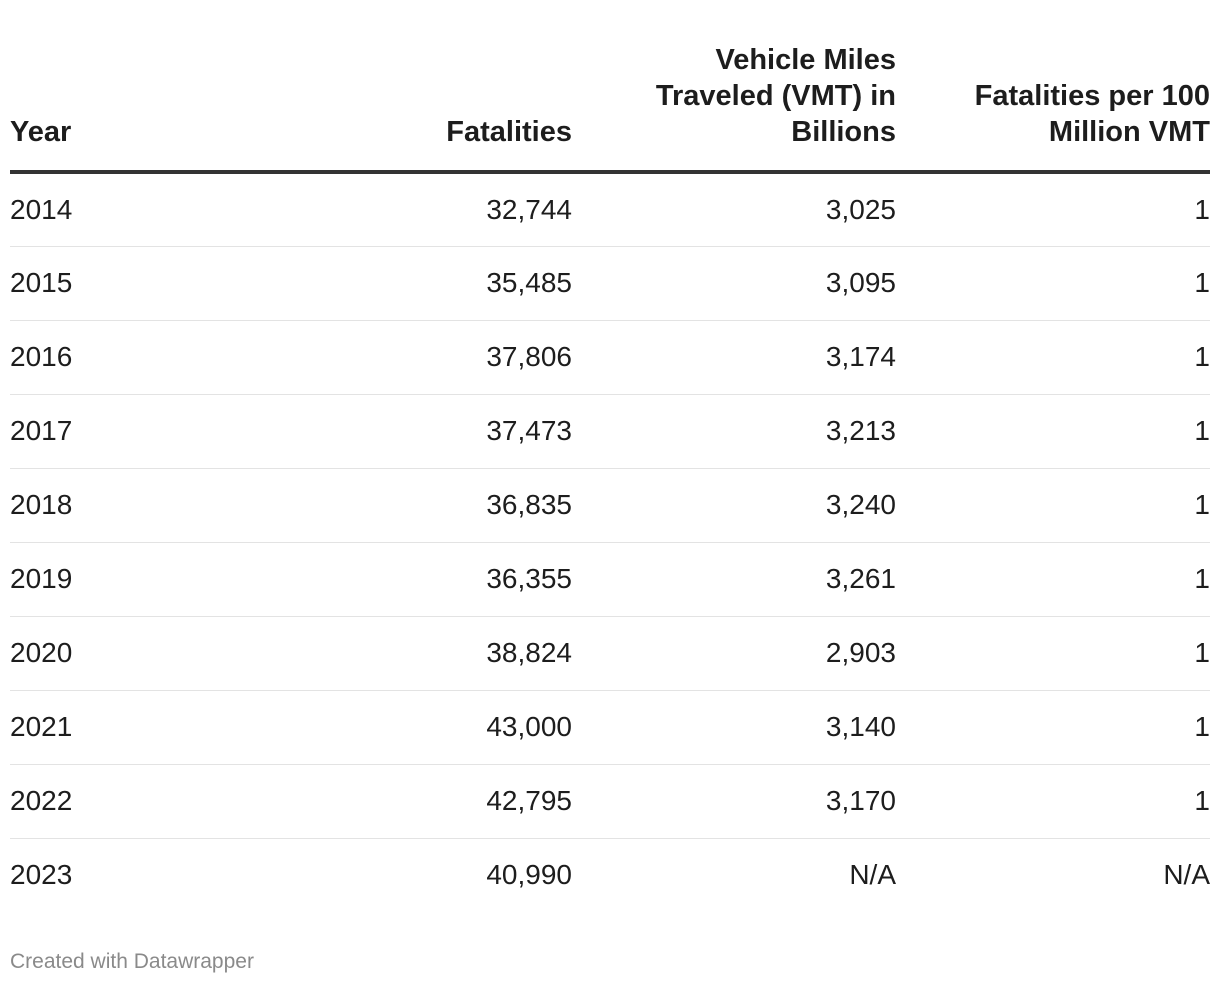  I want to click on cell-vmt: N/A, so click(872, 875).